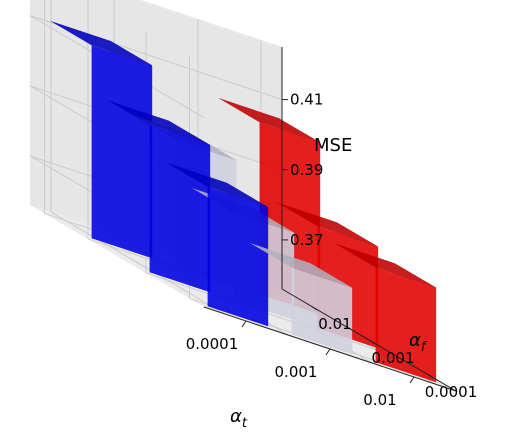  Describe the element at coordinates (418, 342) in the screenshot. I see `y-axis-title: αf` at that location.